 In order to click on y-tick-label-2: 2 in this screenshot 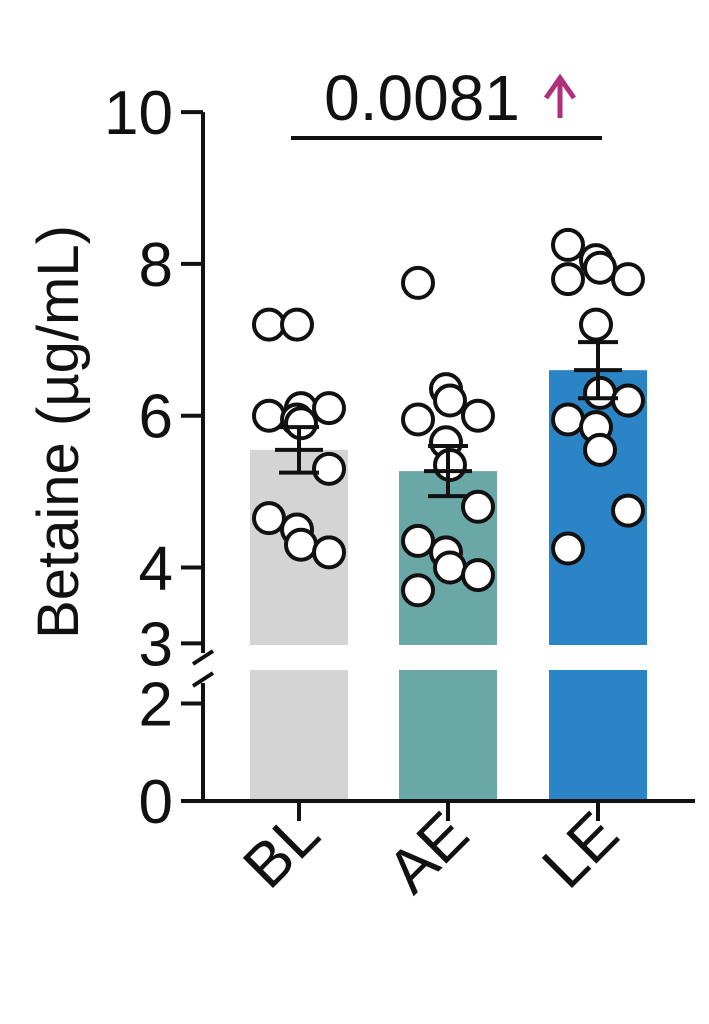, I will do `click(156, 705)`.